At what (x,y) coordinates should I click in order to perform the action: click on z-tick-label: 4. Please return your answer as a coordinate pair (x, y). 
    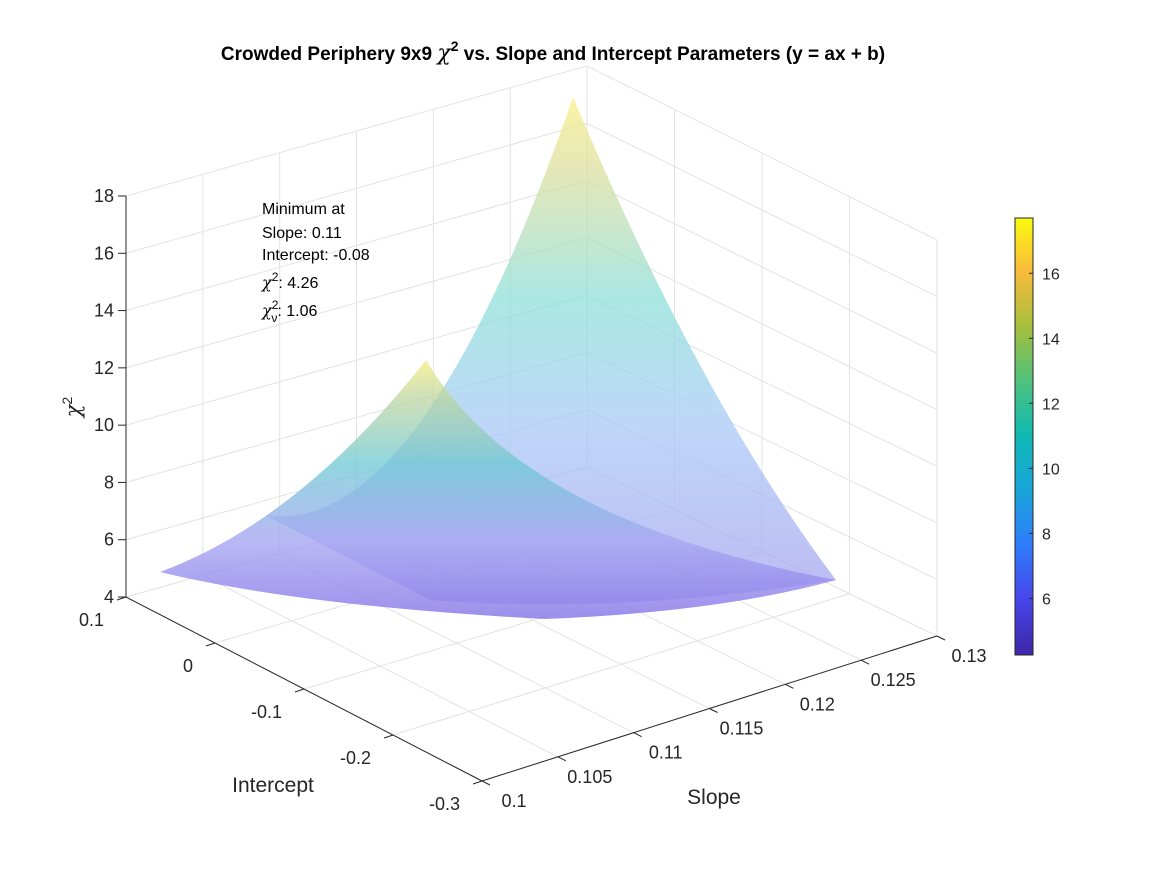
    Looking at the image, I should click on (109, 597).